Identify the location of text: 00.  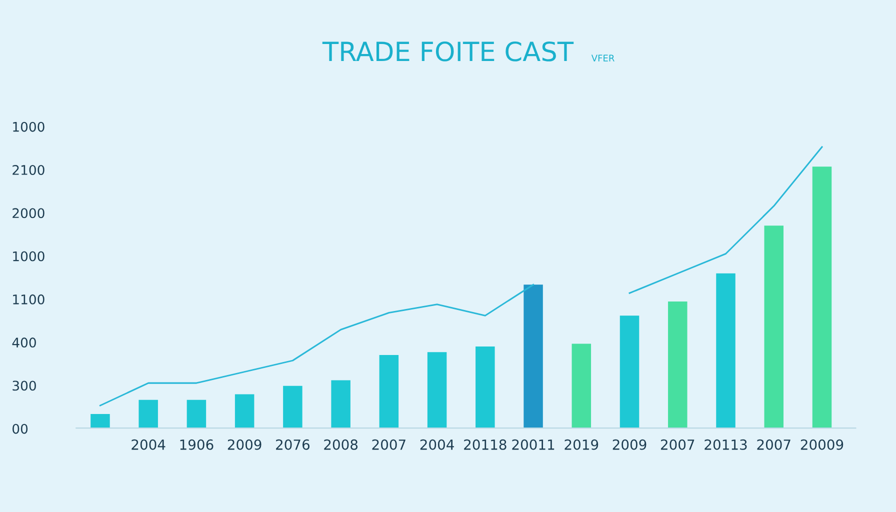
(20, 429).